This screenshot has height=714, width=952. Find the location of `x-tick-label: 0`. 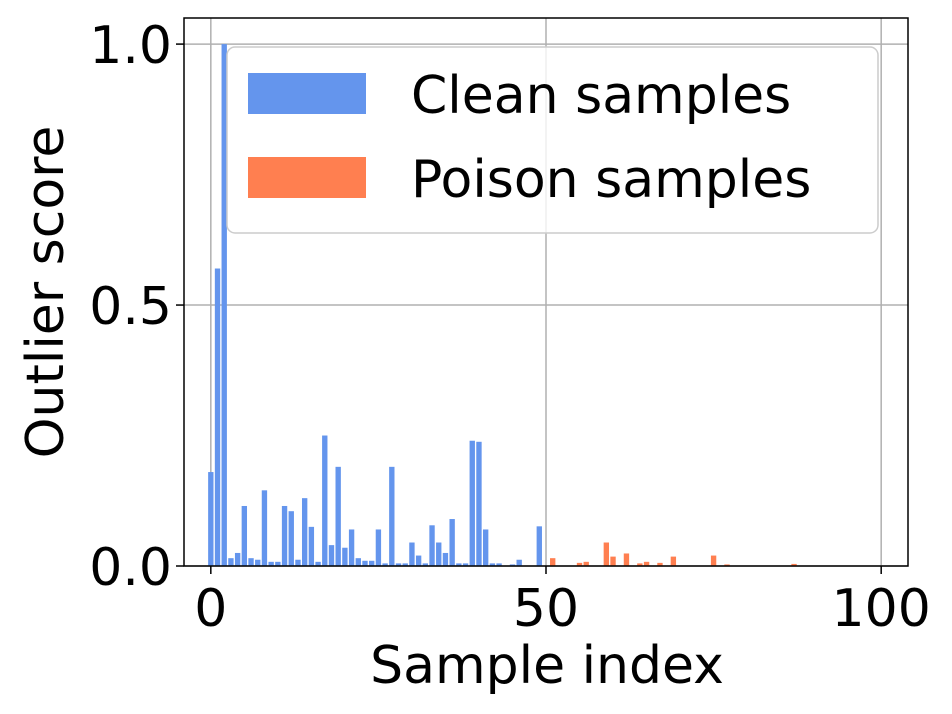

x-tick-label: 0 is located at coordinates (210, 609).